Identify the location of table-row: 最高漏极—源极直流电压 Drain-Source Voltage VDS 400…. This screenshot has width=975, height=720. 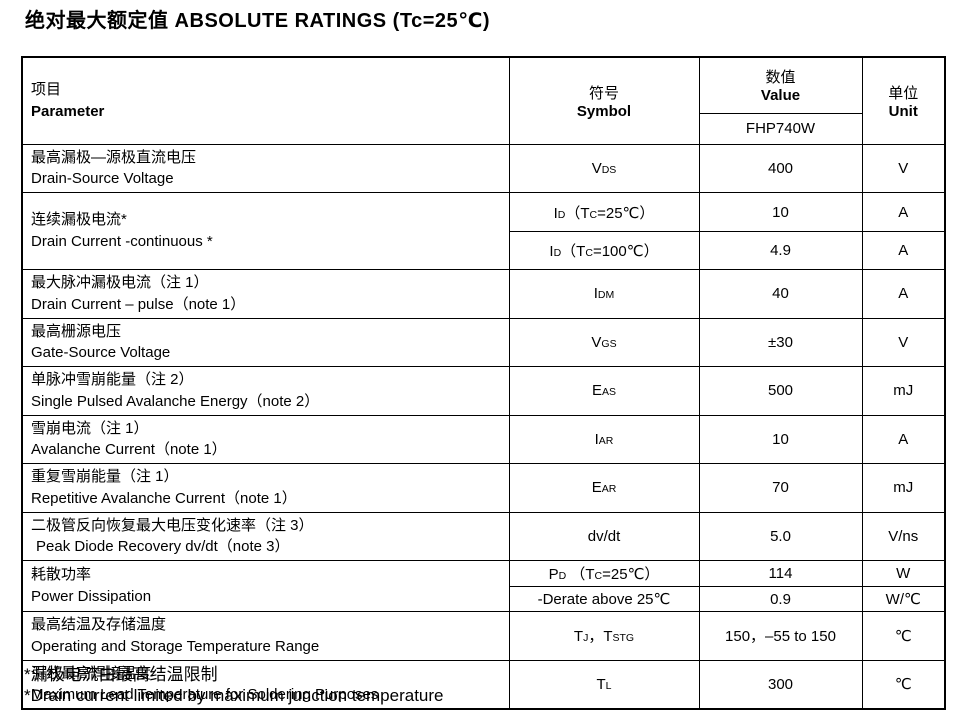
(483, 168).